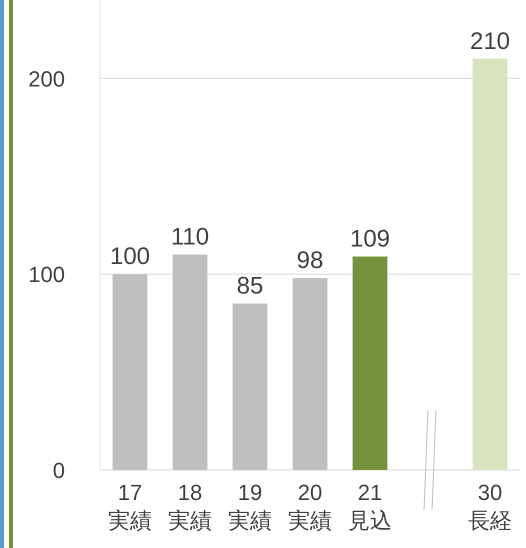 This screenshot has height=548, width=526. Describe the element at coordinates (190, 506) in the screenshot. I see `x-tick-label: 18 実績` at that location.